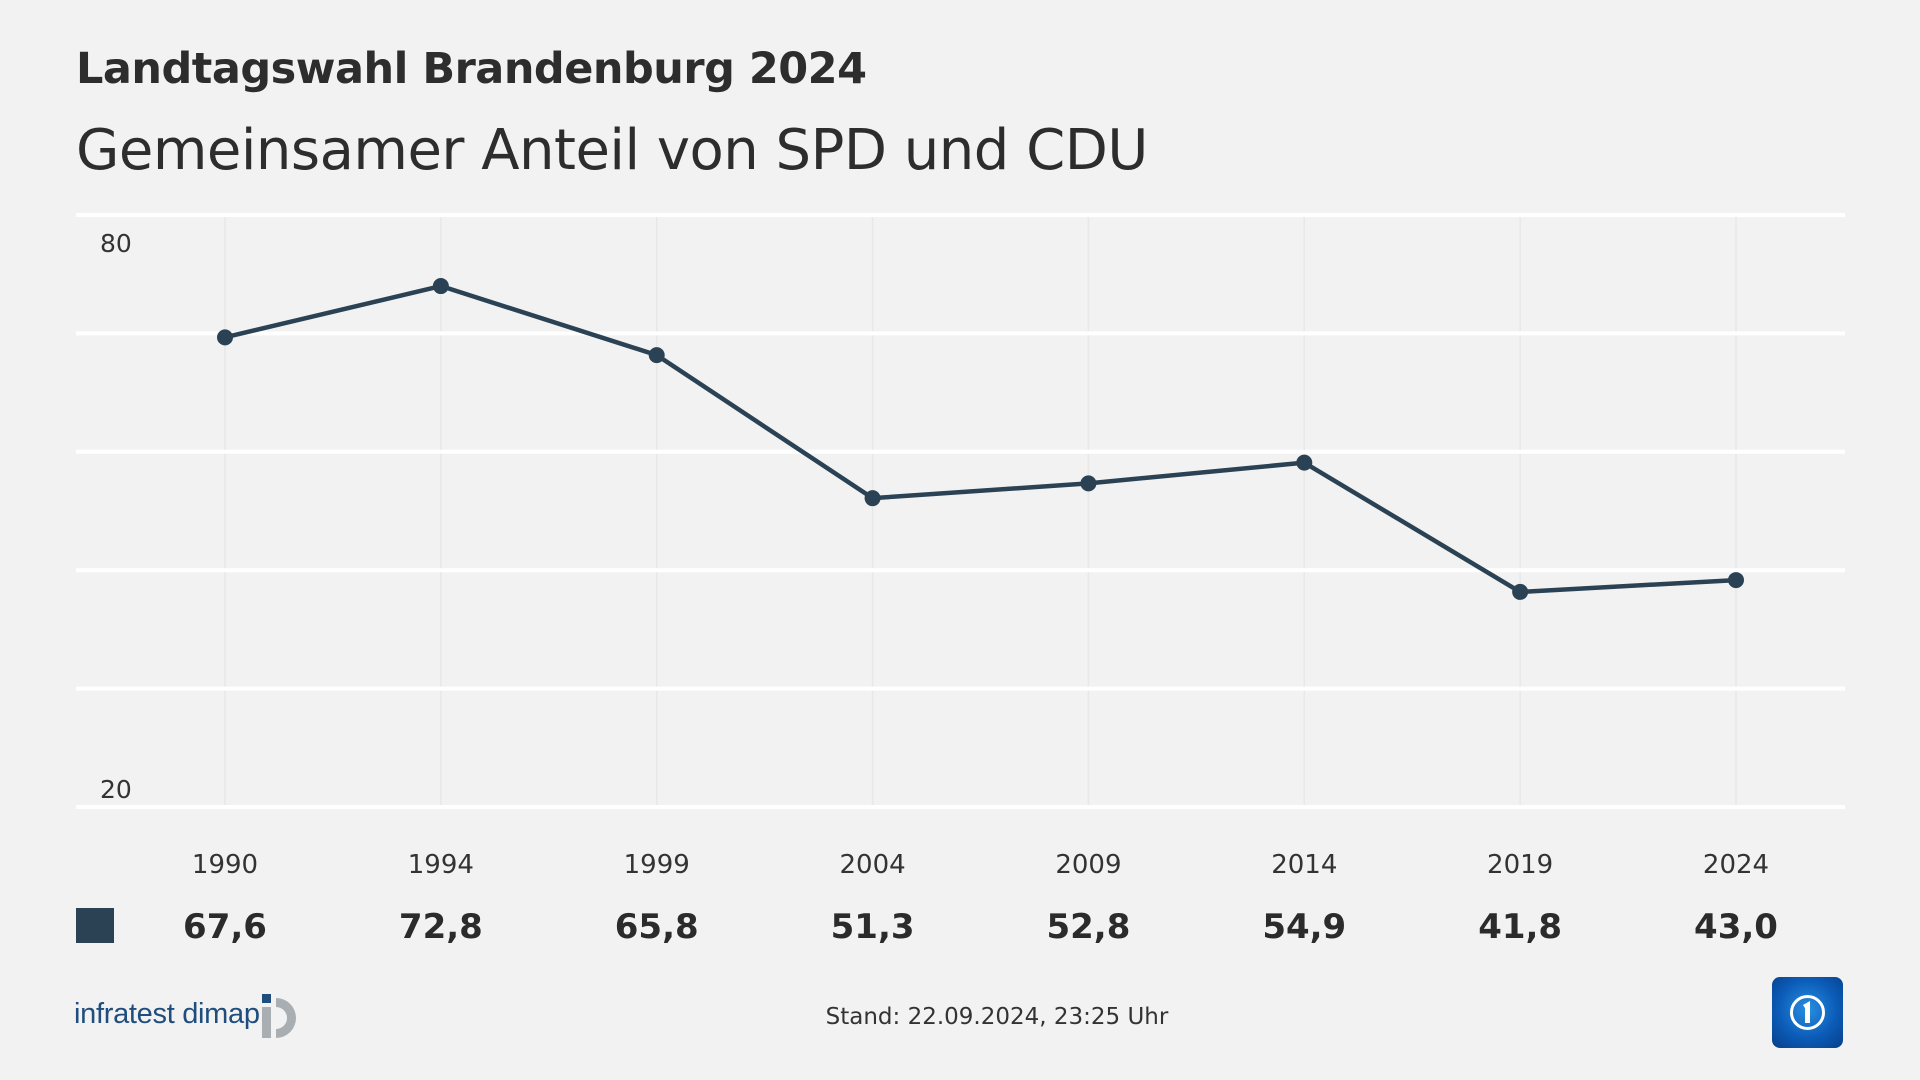  What do you see at coordinates (279, 1016) in the screenshot?
I see `infratest-logo-mark-icon` at bounding box center [279, 1016].